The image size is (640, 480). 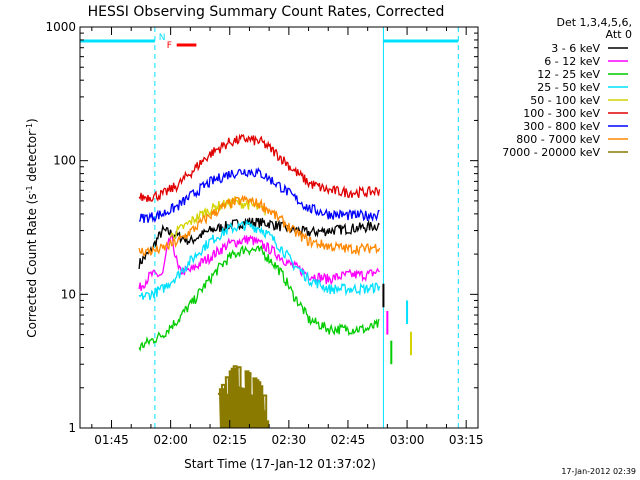 I want to click on x-tick-label: 02:30, so click(x=289, y=440).